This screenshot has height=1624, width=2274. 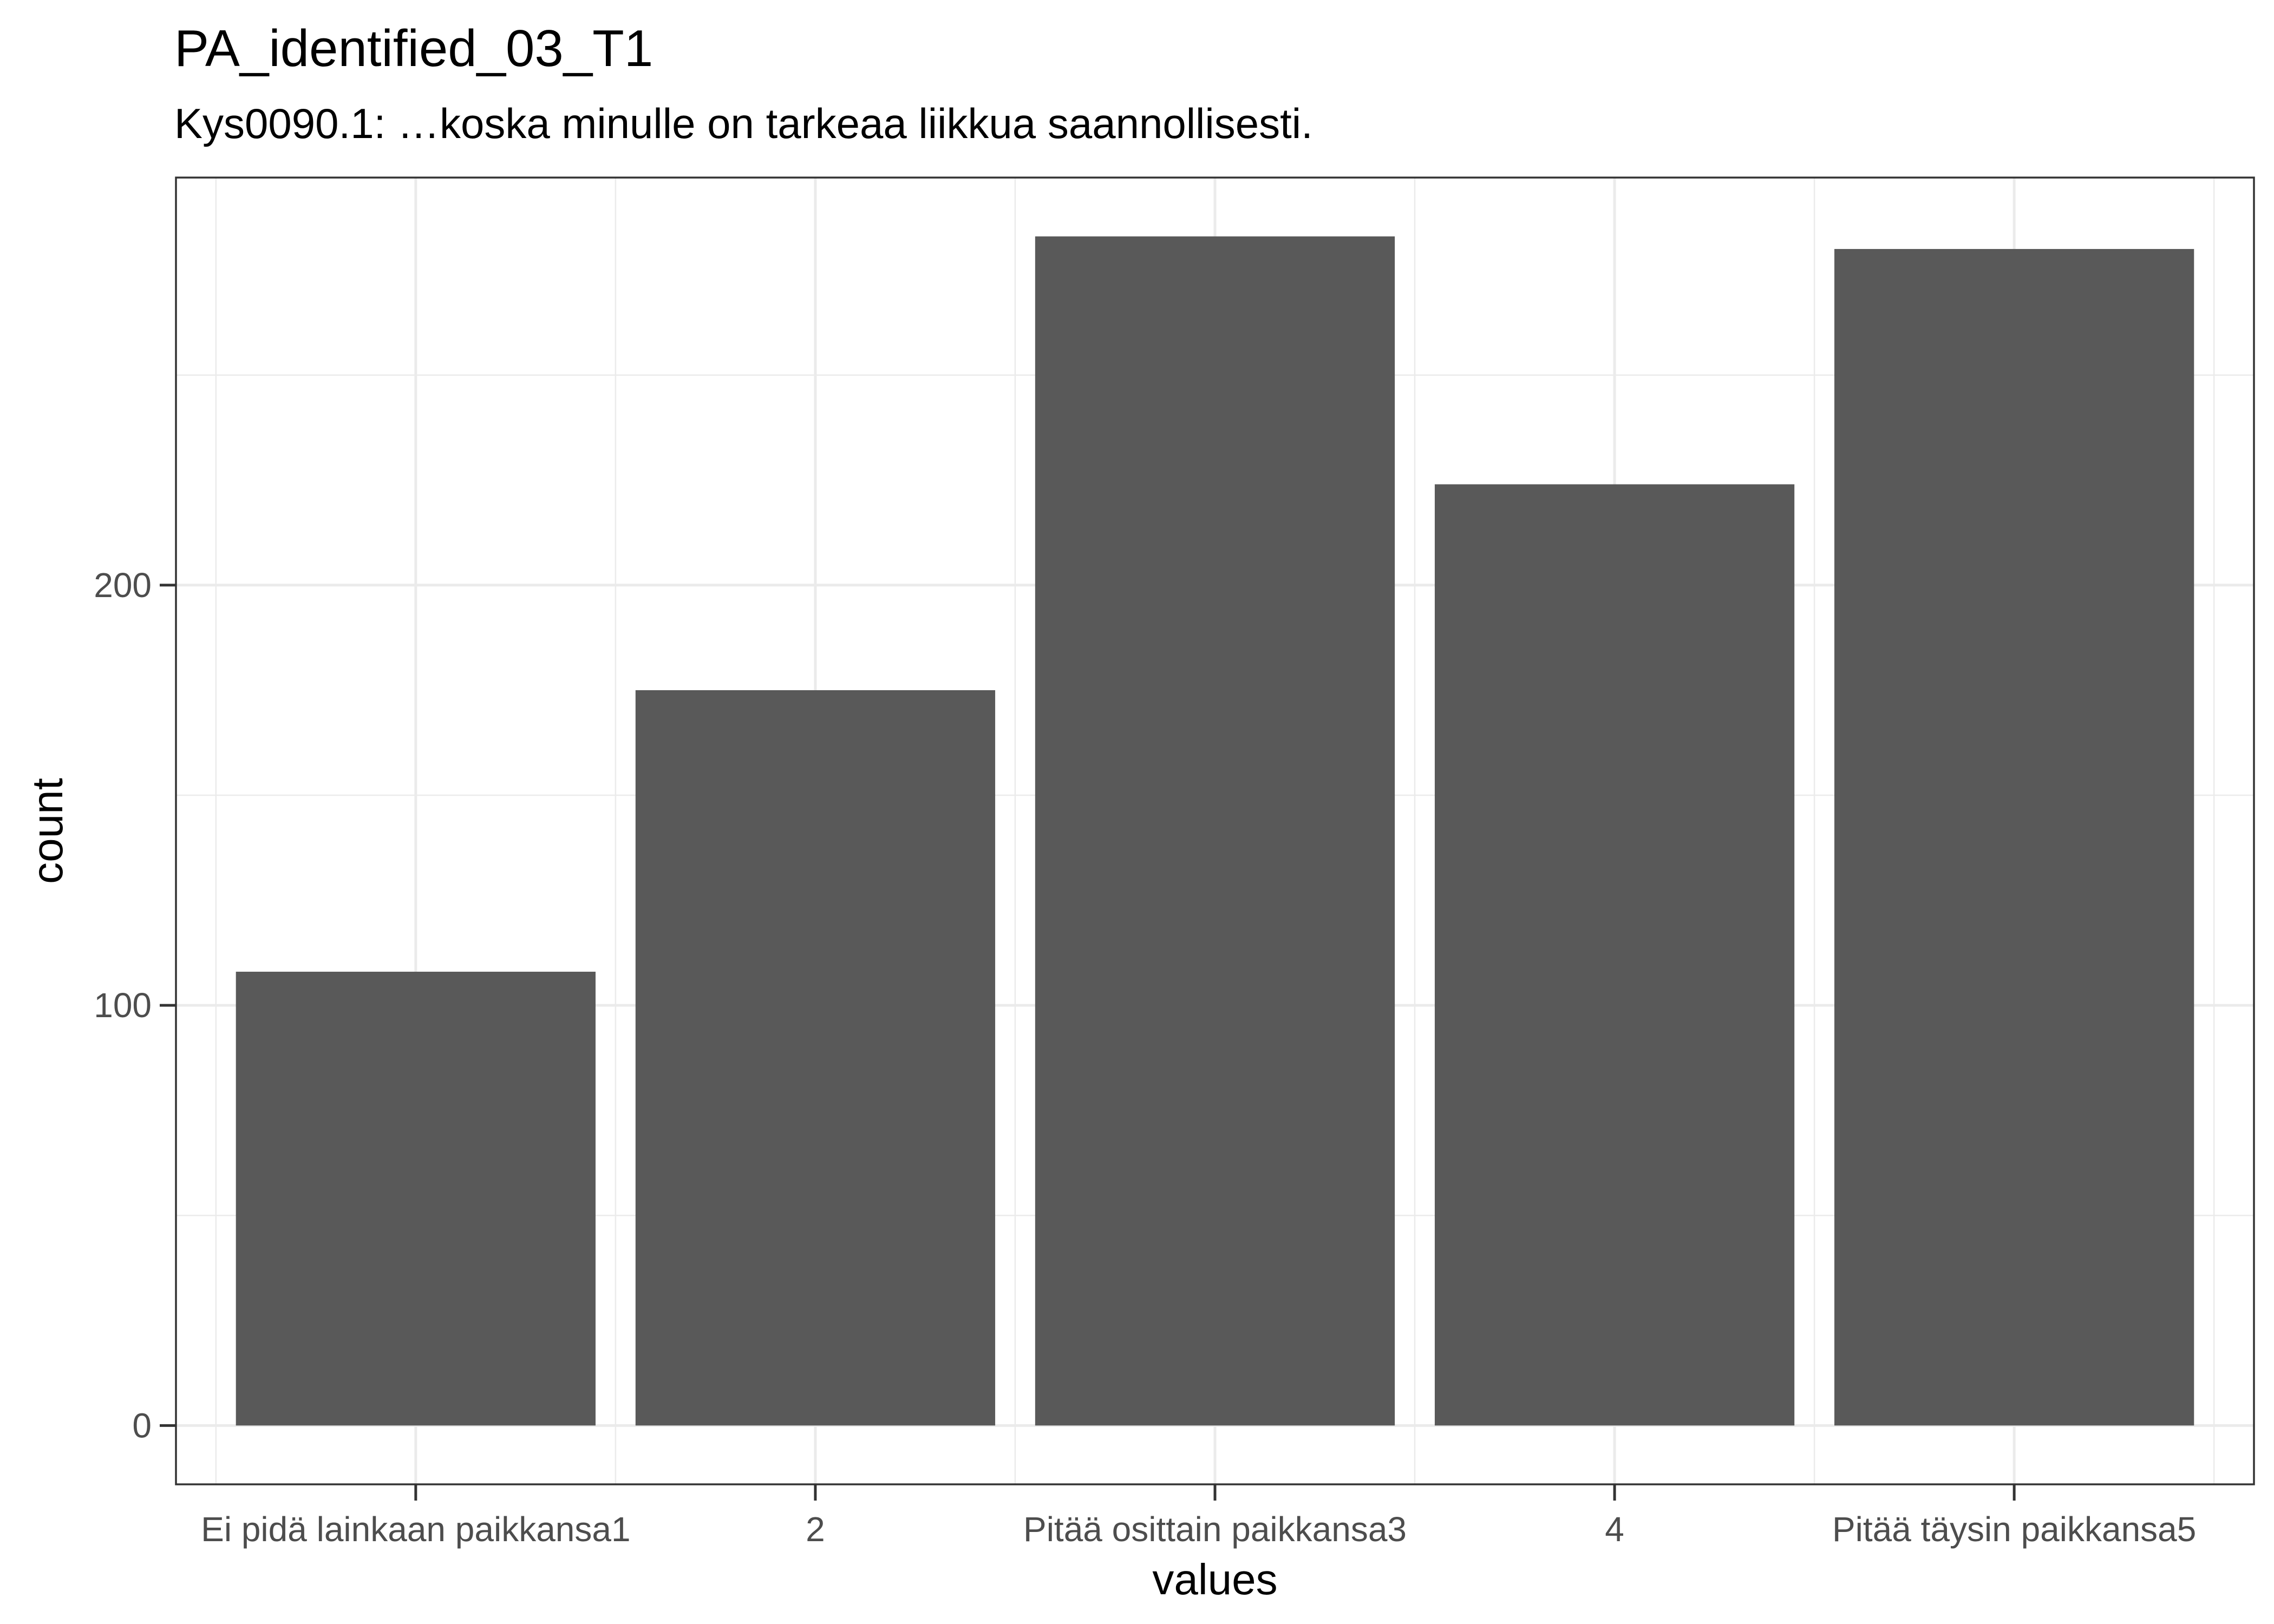 I want to click on y-axis: 0 100 200, so click(x=135, y=1006).